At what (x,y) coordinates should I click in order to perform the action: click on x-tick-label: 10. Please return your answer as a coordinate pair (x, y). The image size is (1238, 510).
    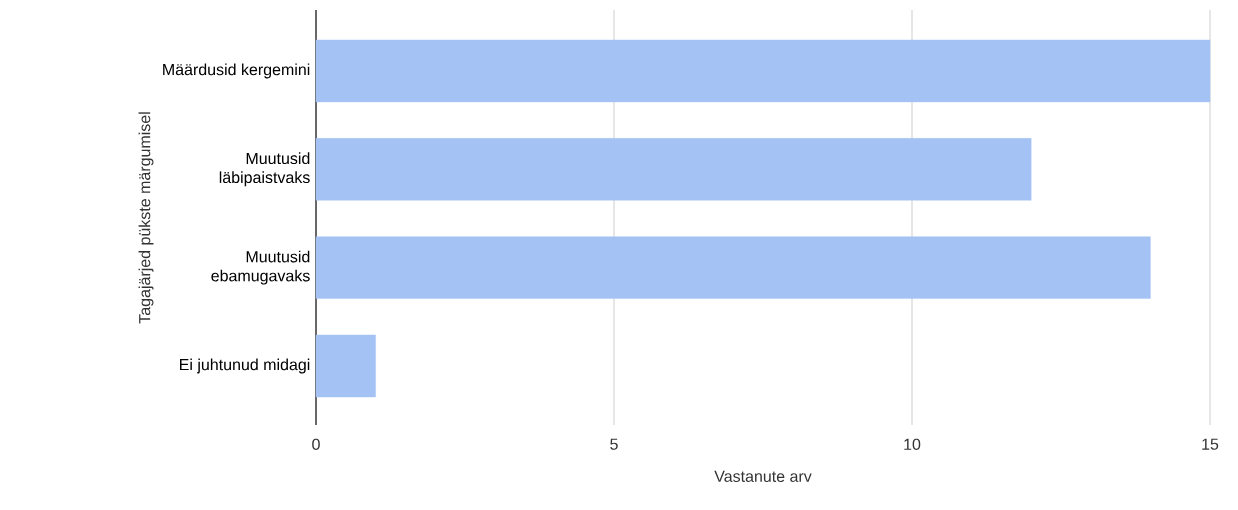
    Looking at the image, I should click on (912, 444).